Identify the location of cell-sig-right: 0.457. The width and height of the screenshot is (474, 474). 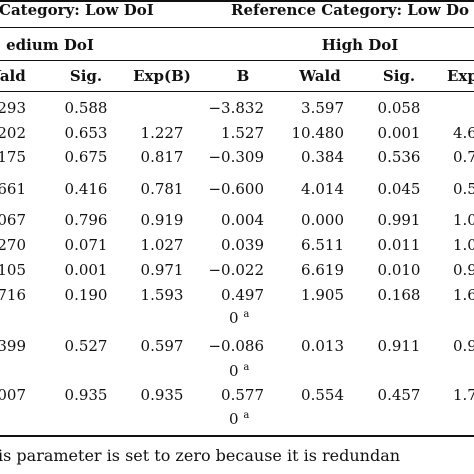
(399, 395).